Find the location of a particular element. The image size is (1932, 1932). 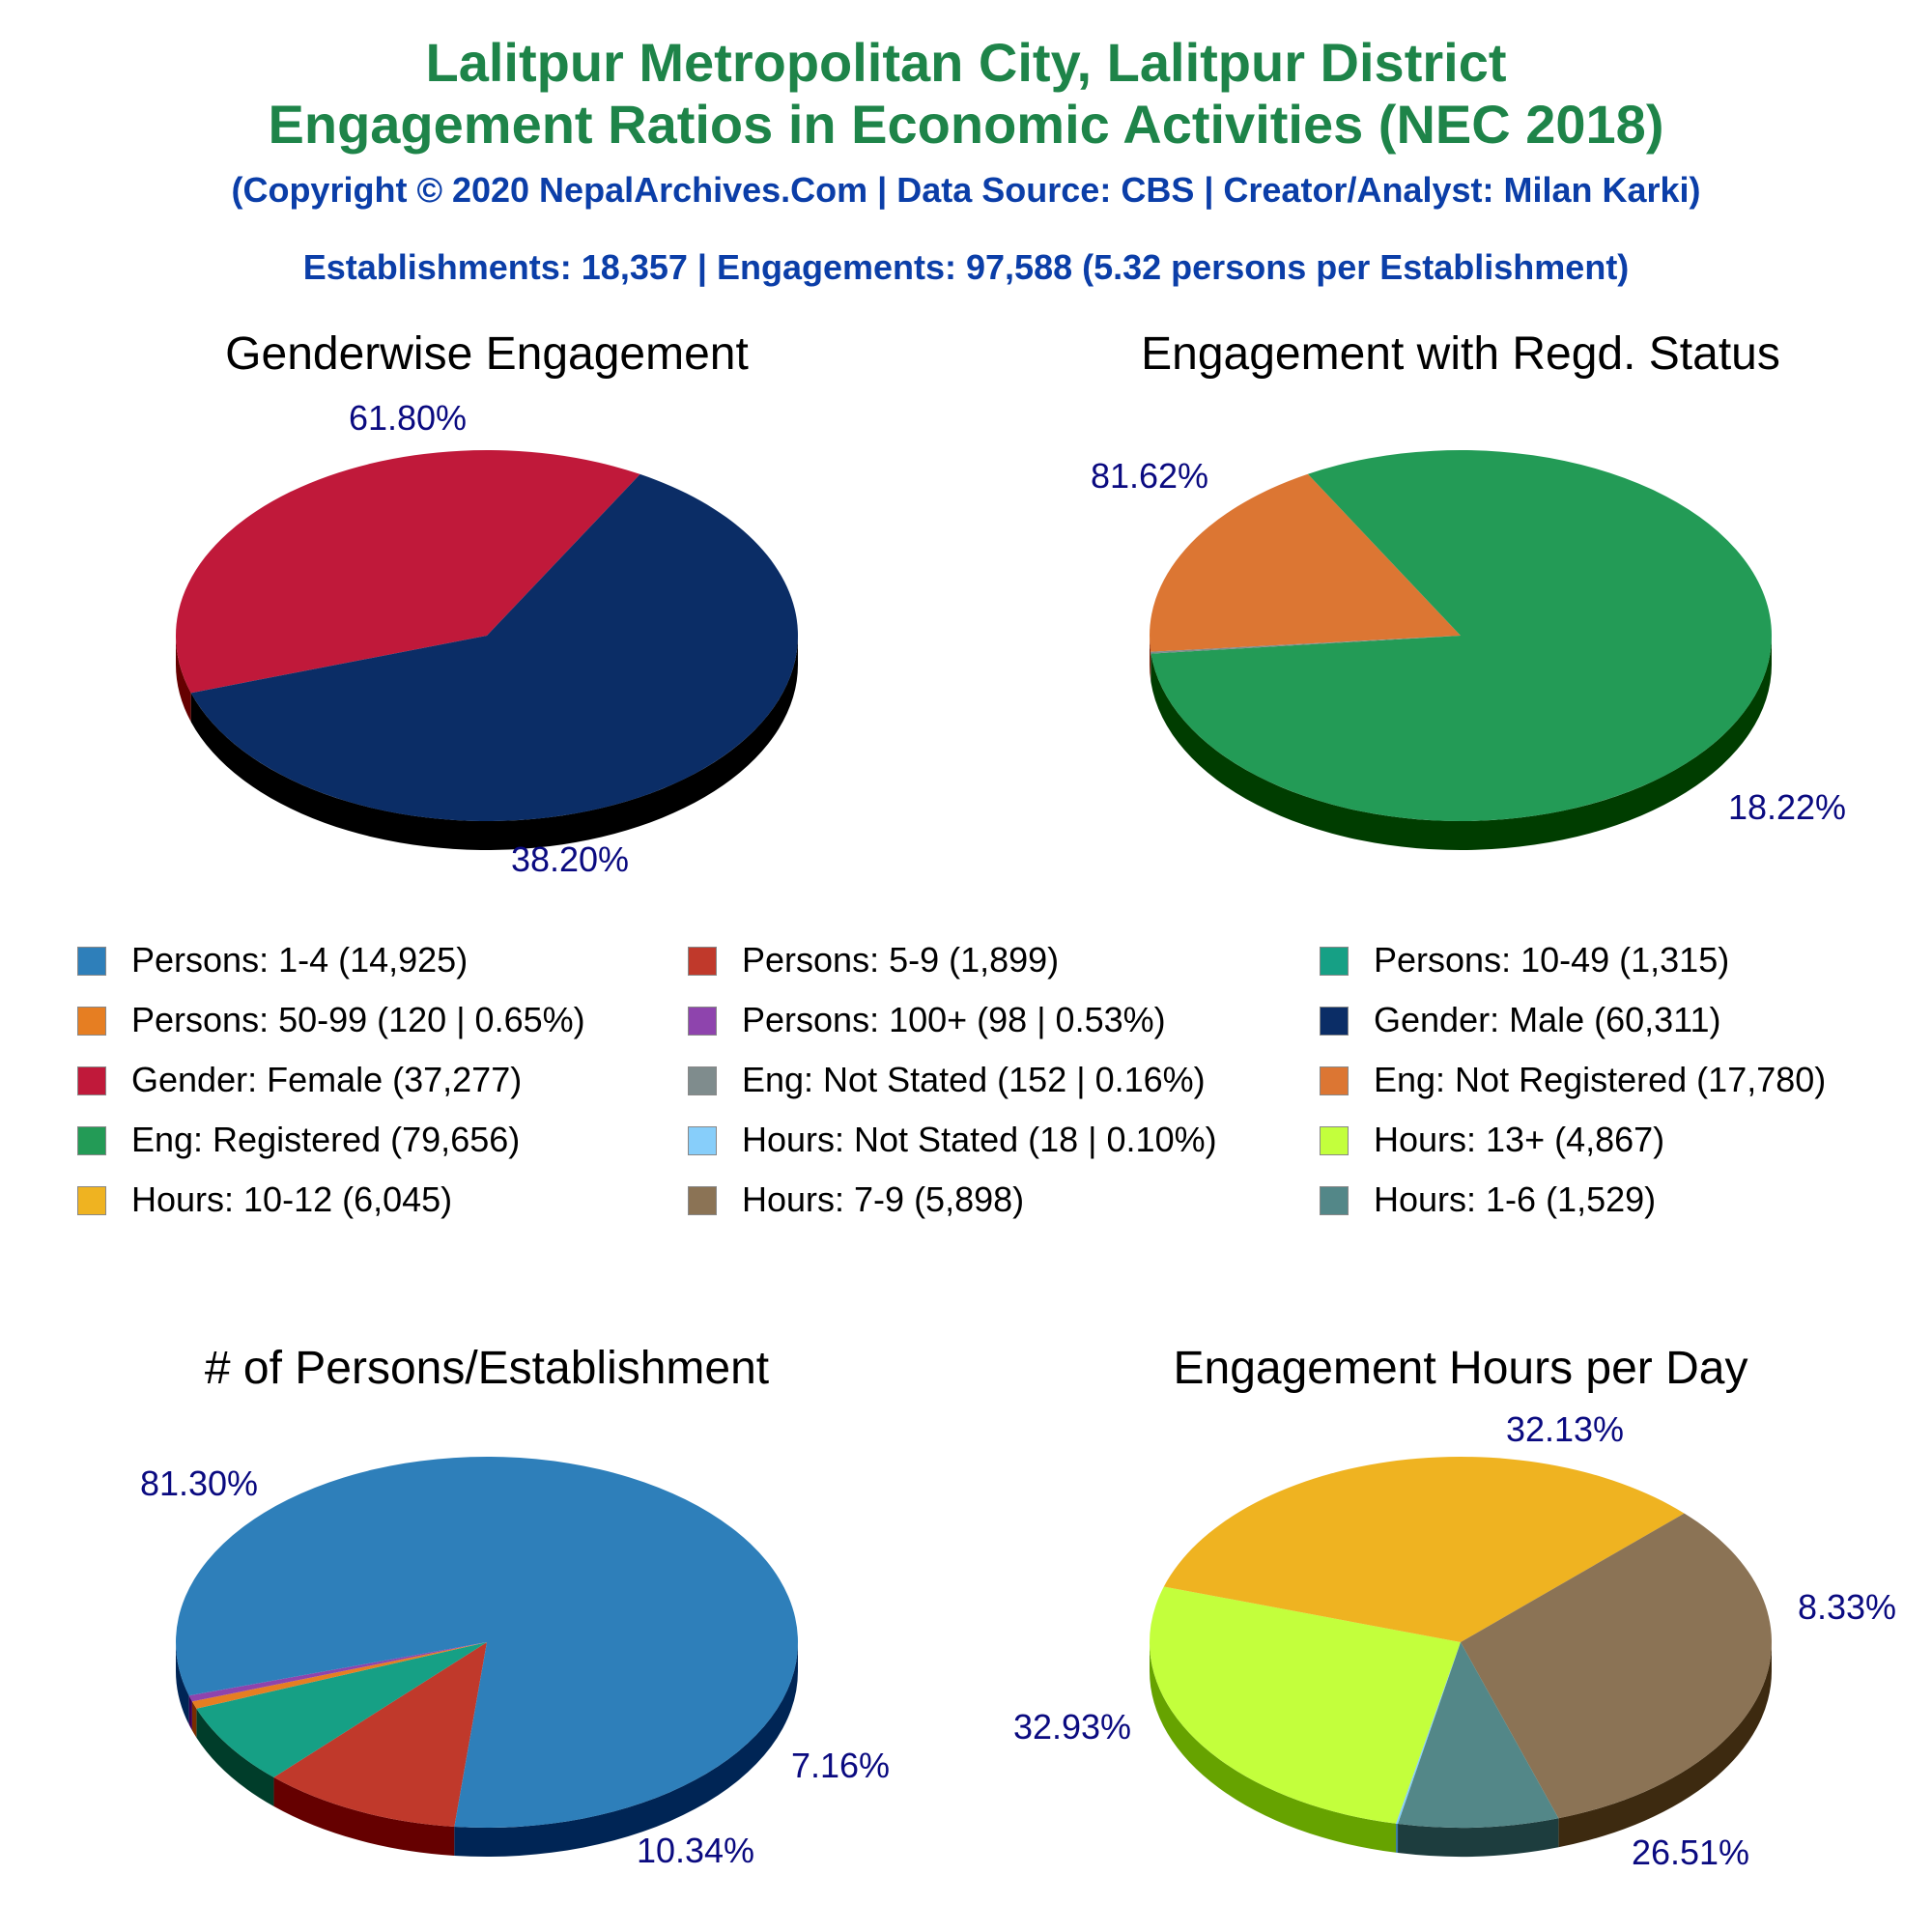

legend-label: Eng: Registered (79,656) is located at coordinates (326, 1139).